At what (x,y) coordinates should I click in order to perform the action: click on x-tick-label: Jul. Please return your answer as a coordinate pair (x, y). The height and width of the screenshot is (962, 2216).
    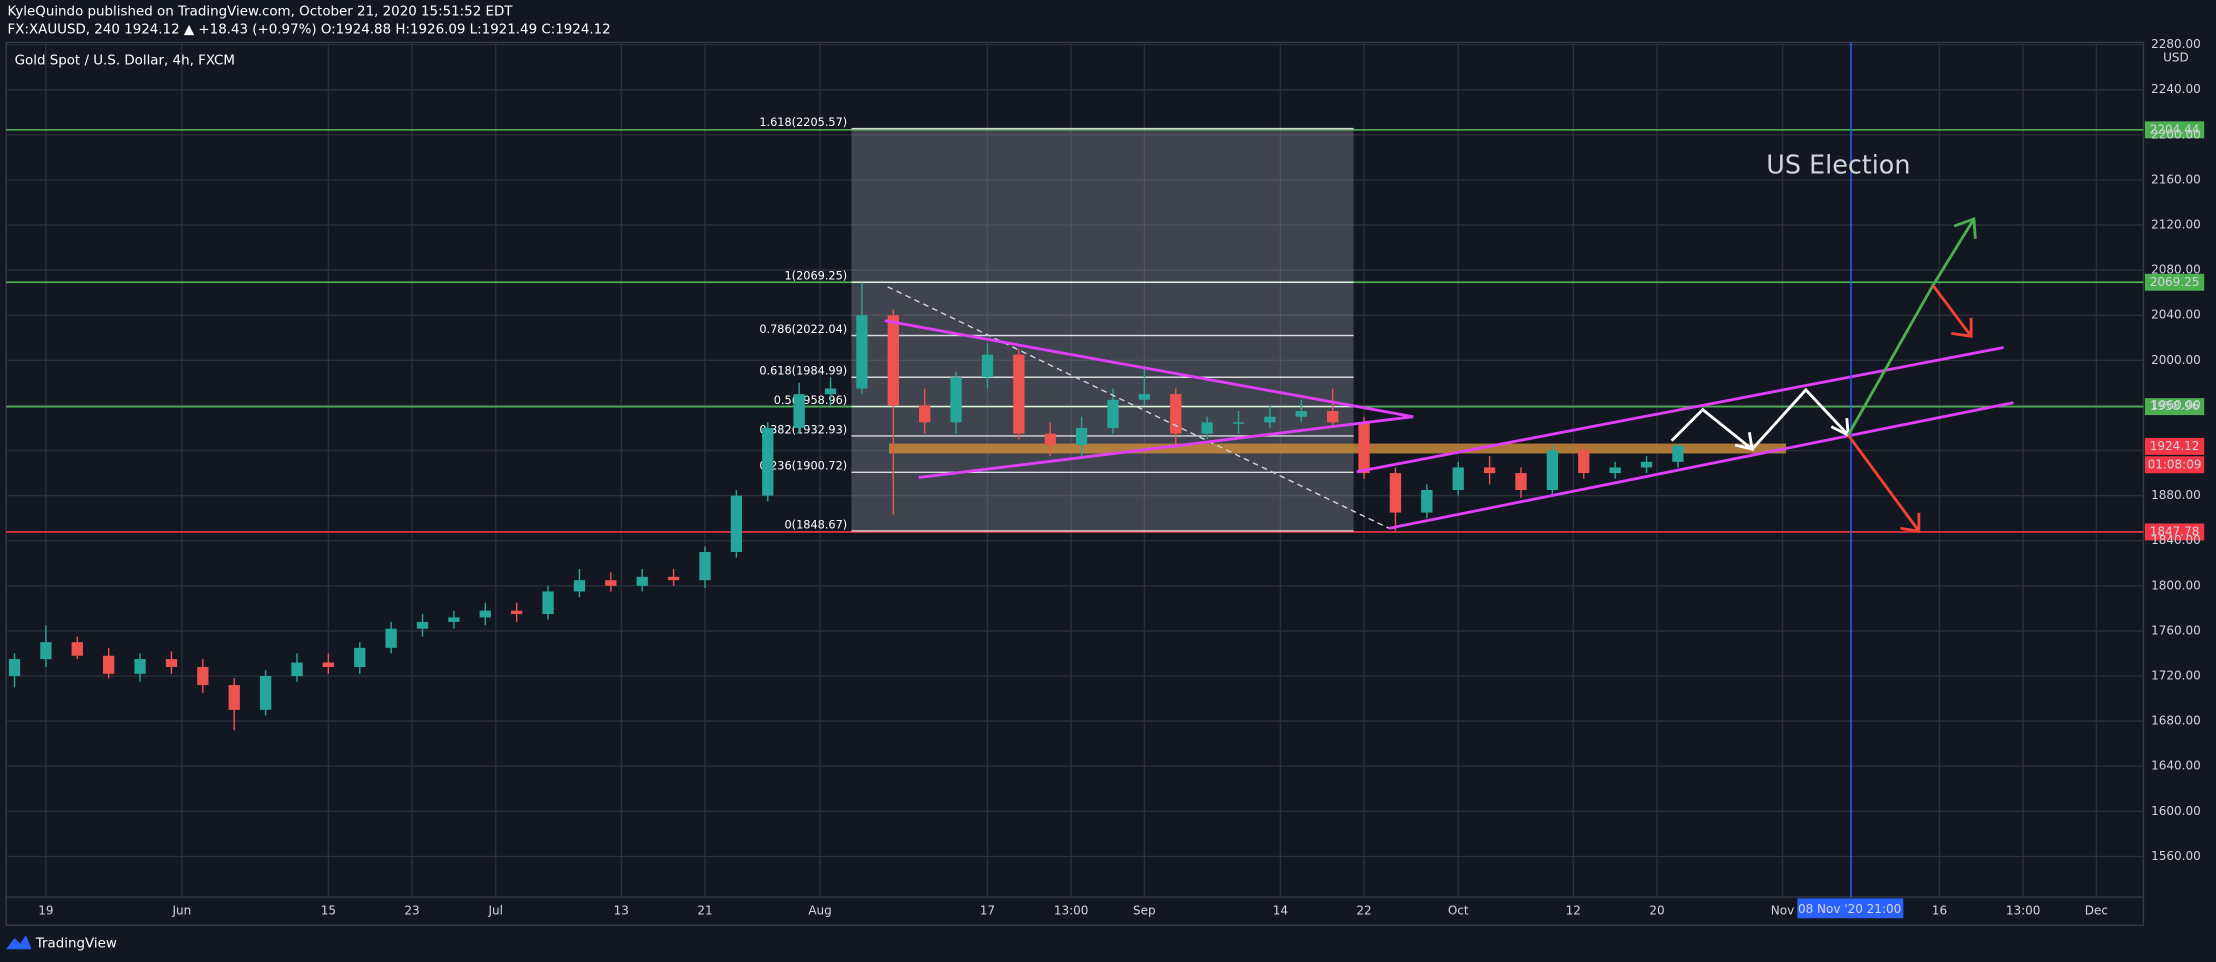
    Looking at the image, I should click on (495, 911).